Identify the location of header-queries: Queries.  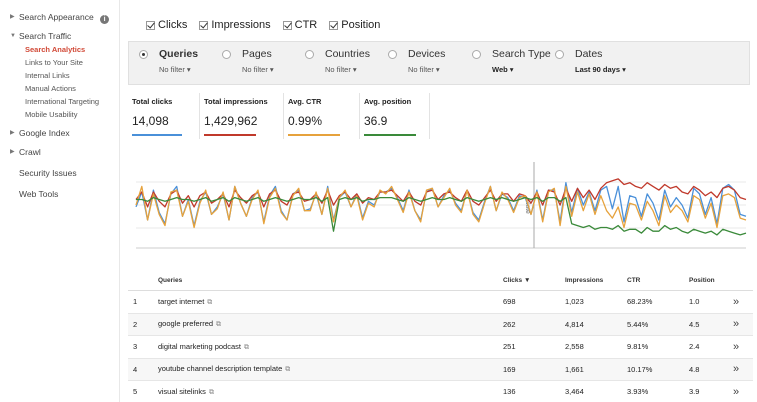
(170, 280).